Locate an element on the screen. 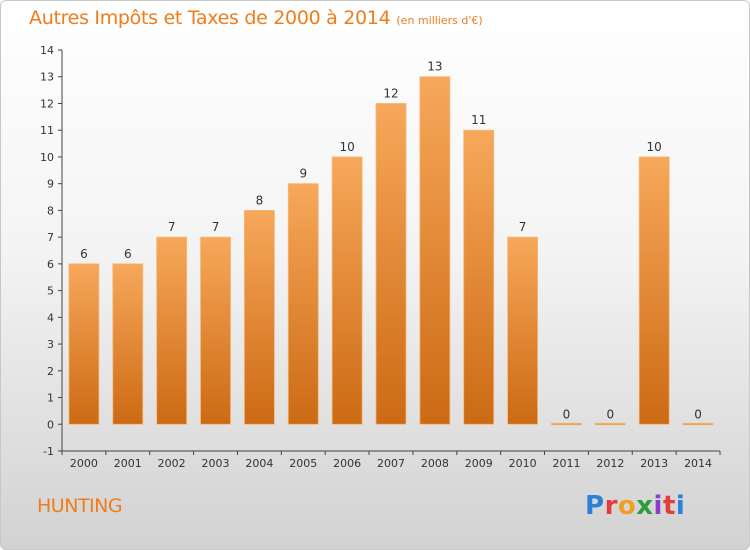 The width and height of the screenshot is (750, 550). data-label-2001: 6 is located at coordinates (128, 254).